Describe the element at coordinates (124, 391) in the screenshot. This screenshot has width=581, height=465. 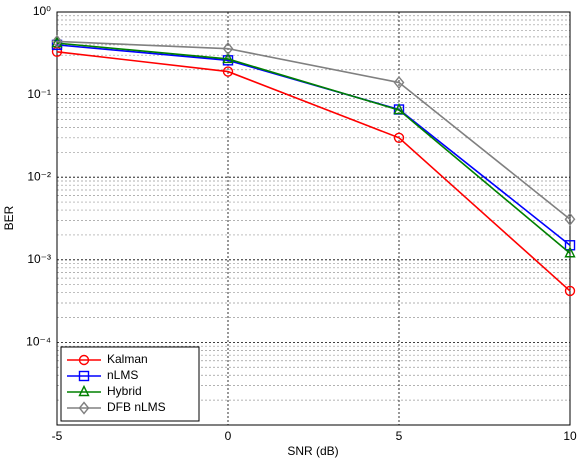
I see `legend-label: Hybrid` at that location.